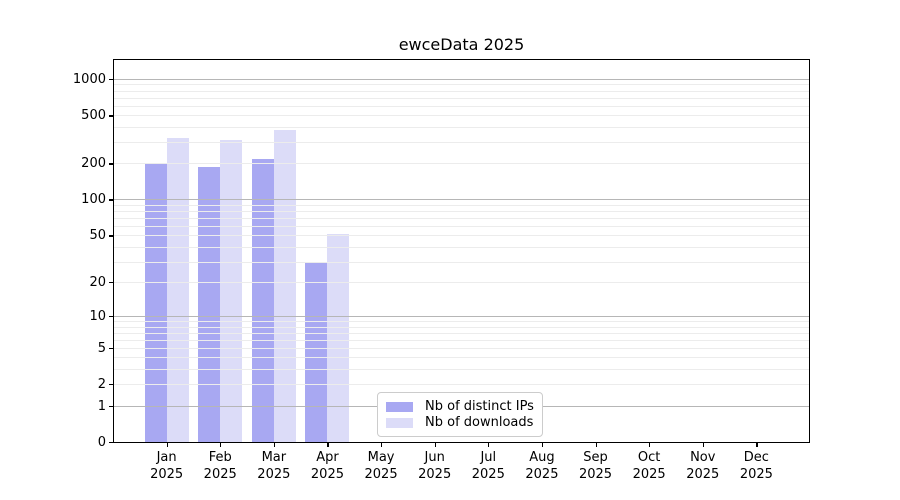 Image resolution: width=900 pixels, height=500 pixels. I want to click on legend-label-downloads: Nb of downloads, so click(479, 422).